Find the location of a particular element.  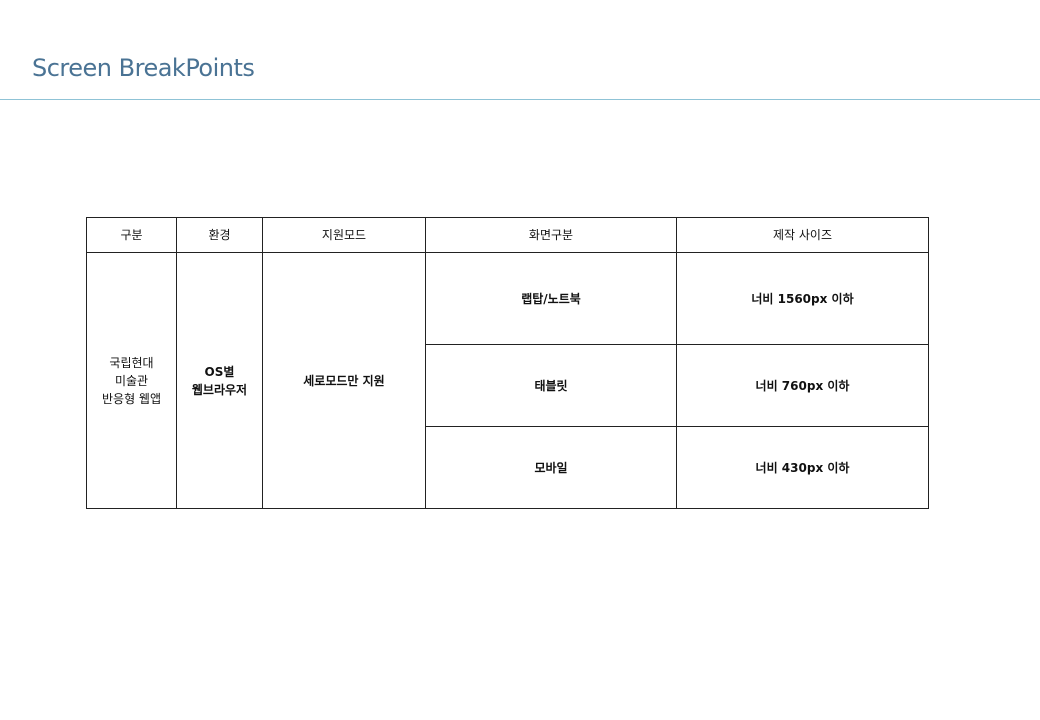

header-screen-type: 화면구분 is located at coordinates (551, 235).